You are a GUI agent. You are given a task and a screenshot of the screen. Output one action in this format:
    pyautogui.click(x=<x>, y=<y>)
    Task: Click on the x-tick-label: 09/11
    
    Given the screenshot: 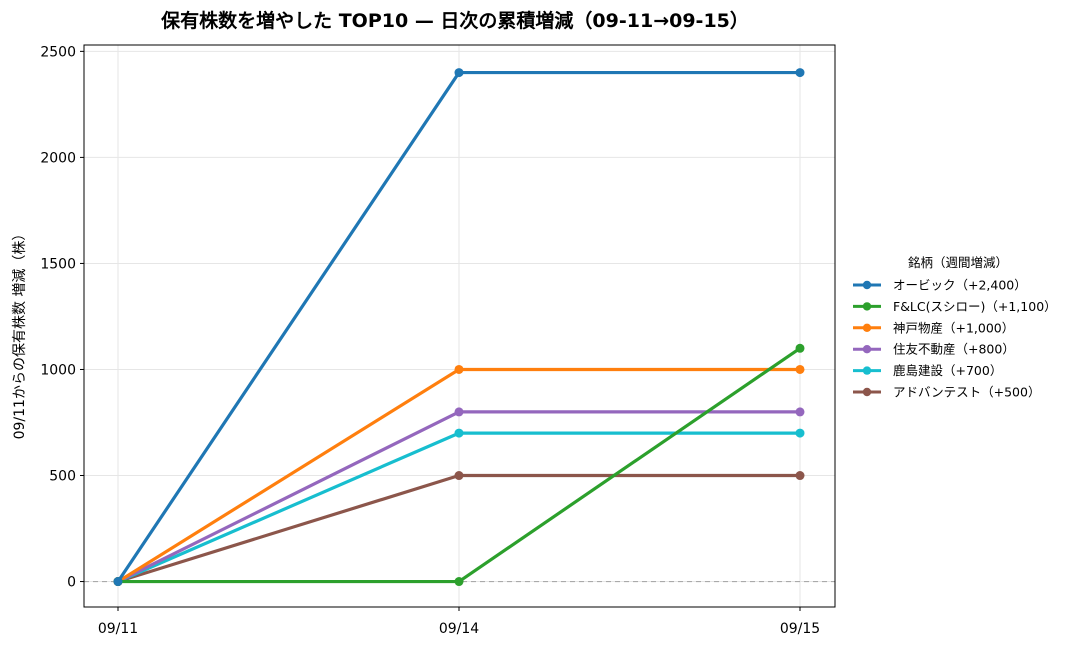 What is the action you would take?
    pyautogui.click(x=118, y=629)
    